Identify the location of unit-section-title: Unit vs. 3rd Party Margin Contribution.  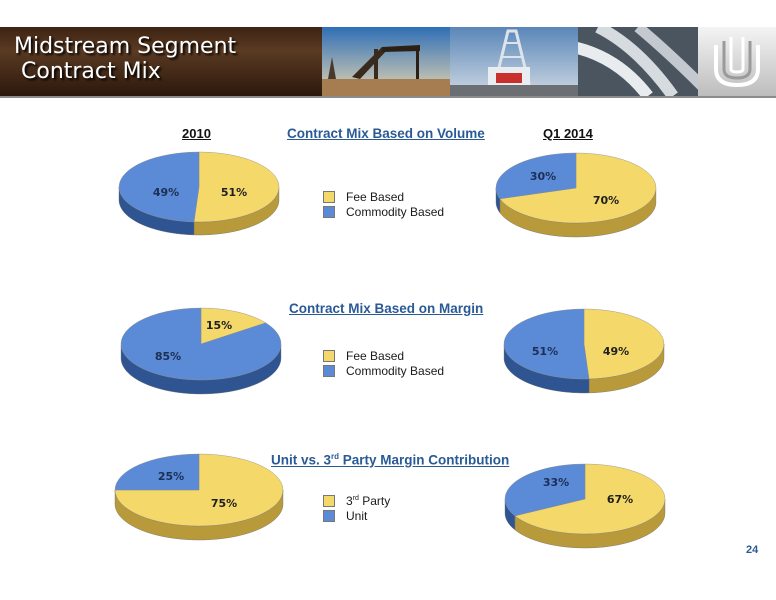
(390, 460).